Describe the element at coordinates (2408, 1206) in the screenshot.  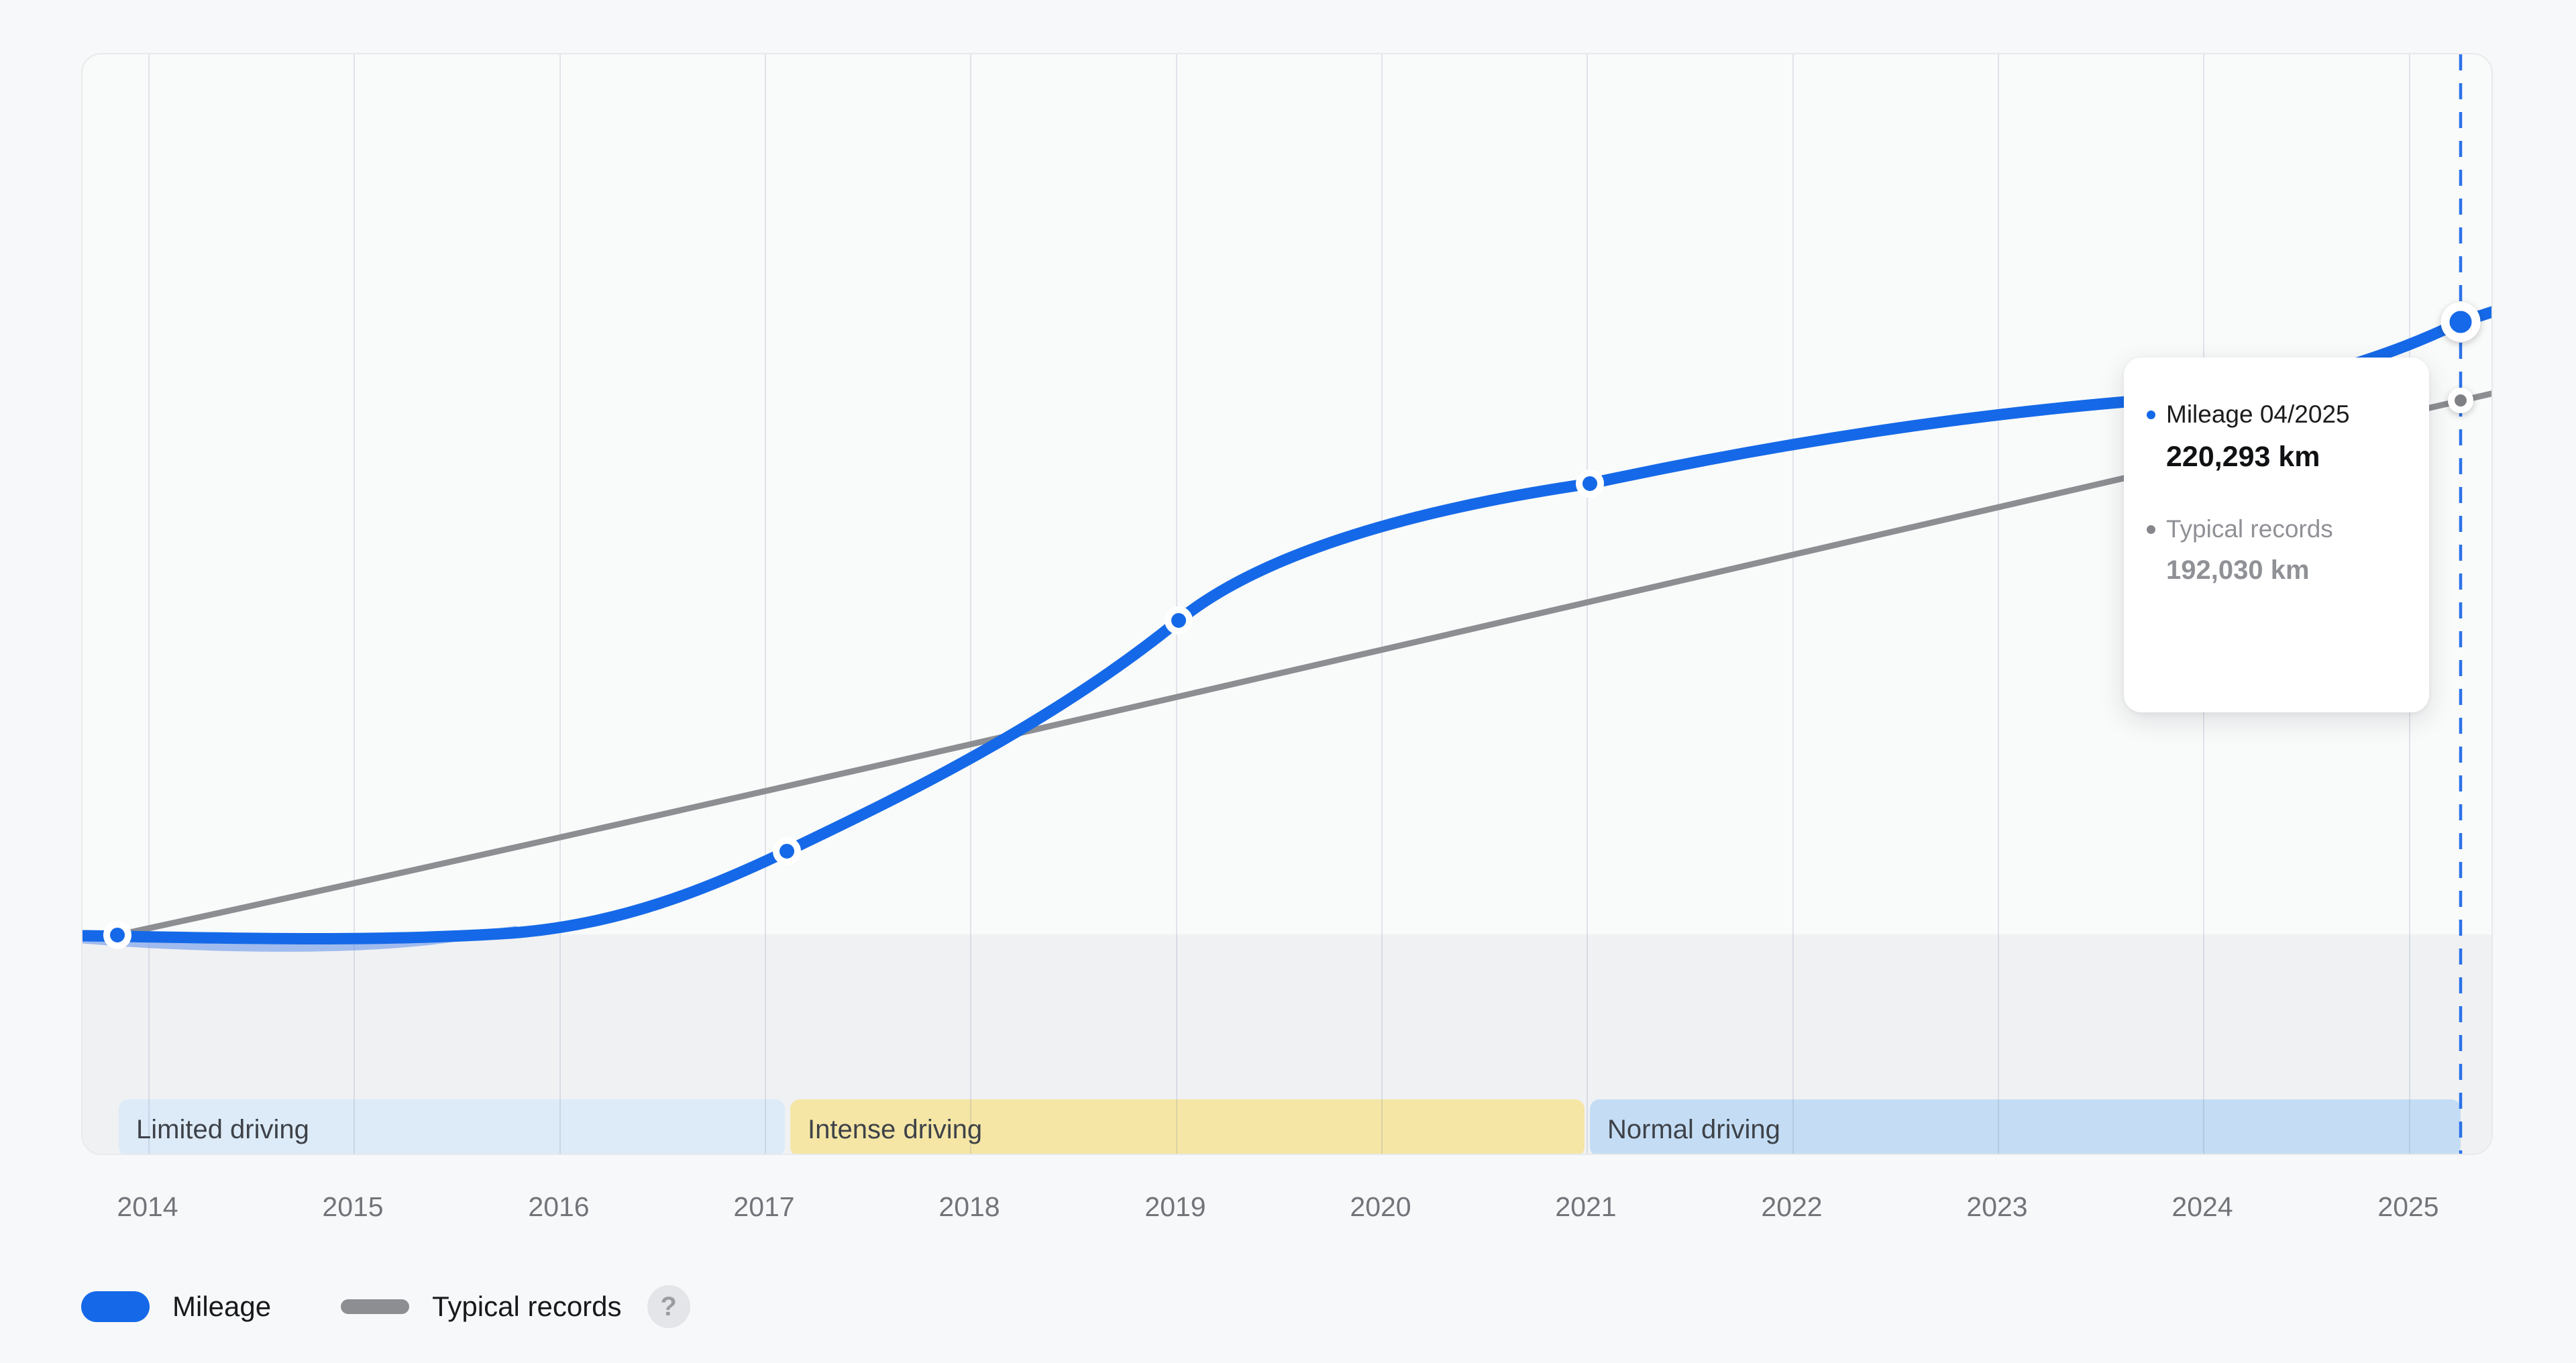
I see `x-tick-2025: 2025` at that location.